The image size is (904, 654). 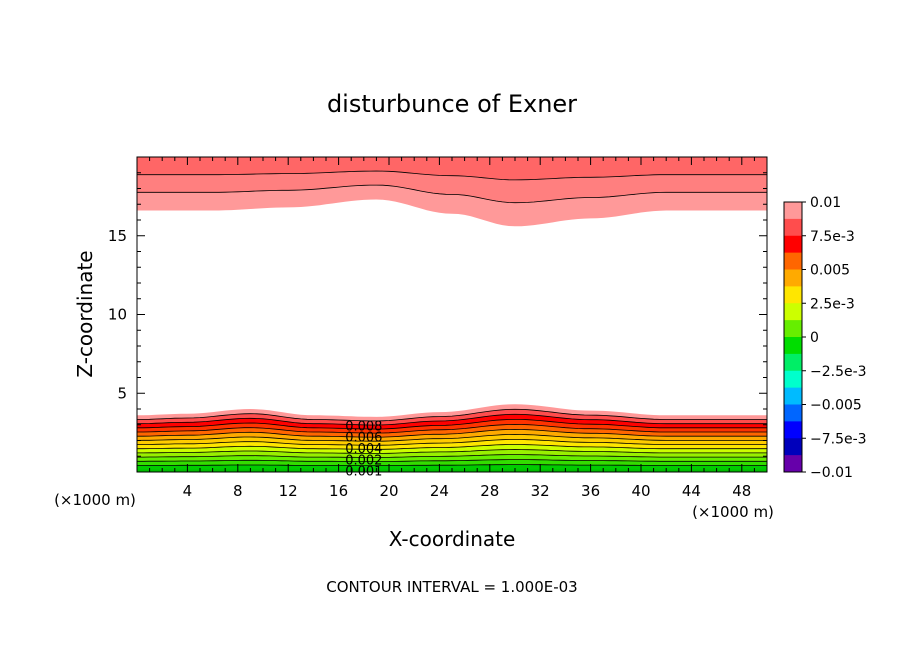 I want to click on x-tick-label: 24, so click(x=439, y=491).